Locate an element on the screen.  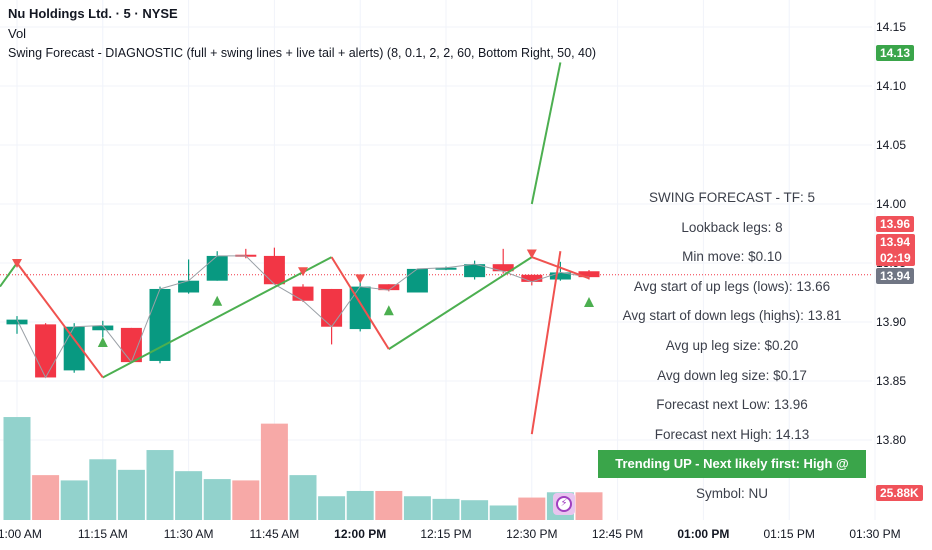
panel-row-symbol: Symbol: NU is located at coordinates (731, 494).